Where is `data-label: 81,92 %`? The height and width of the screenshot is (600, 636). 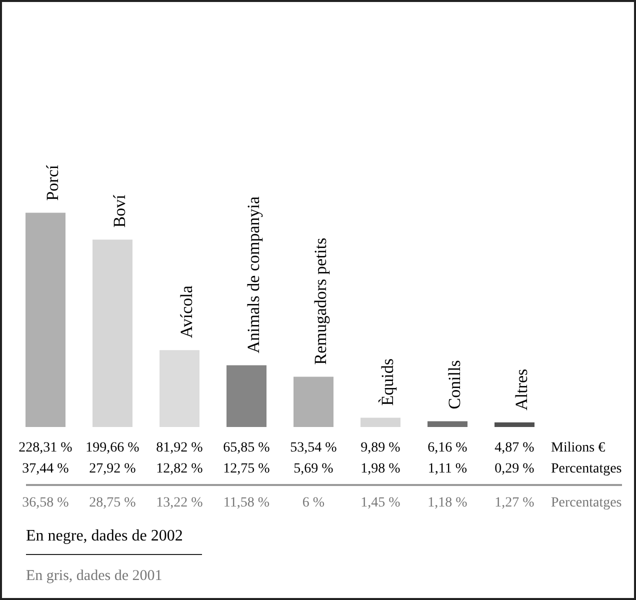
data-label: 81,92 % is located at coordinates (180, 448).